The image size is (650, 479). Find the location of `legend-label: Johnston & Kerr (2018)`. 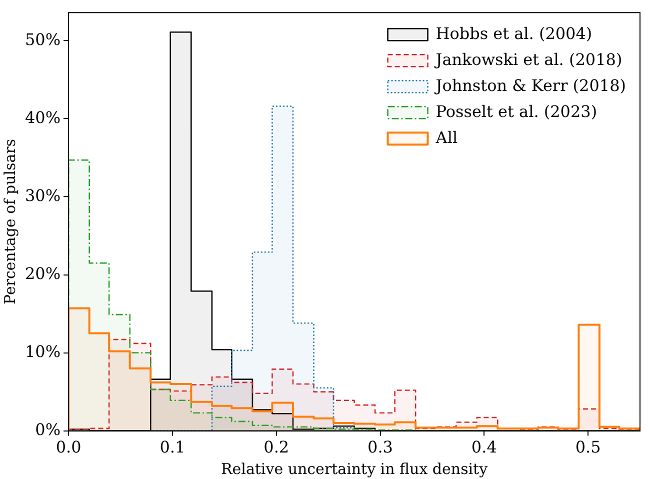

legend-label: Johnston & Kerr (2018) is located at coordinates (530, 85).